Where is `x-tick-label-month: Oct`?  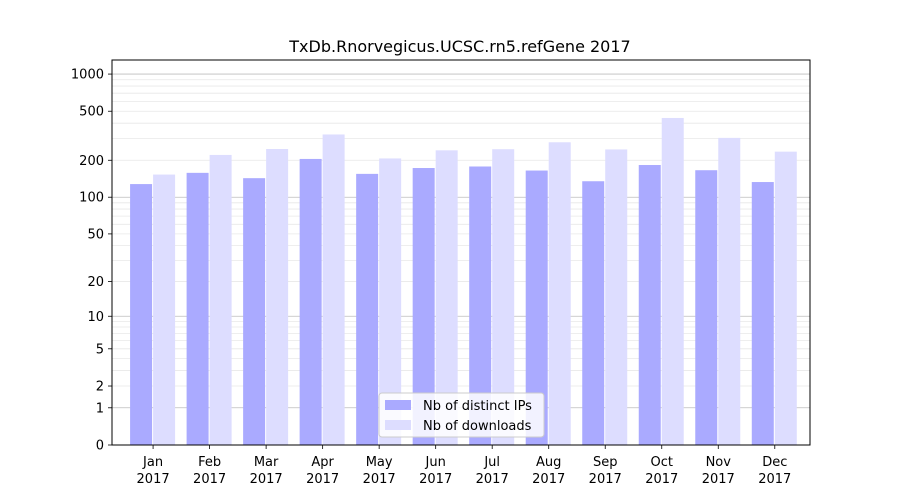
x-tick-label-month: Oct is located at coordinates (662, 462).